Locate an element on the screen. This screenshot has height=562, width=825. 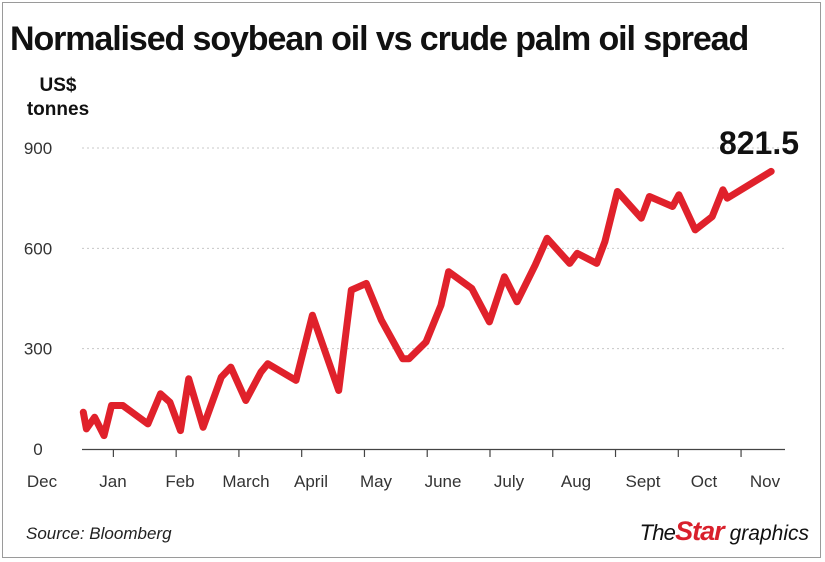
x-tick-label-oct: Oct is located at coordinates (704, 481).